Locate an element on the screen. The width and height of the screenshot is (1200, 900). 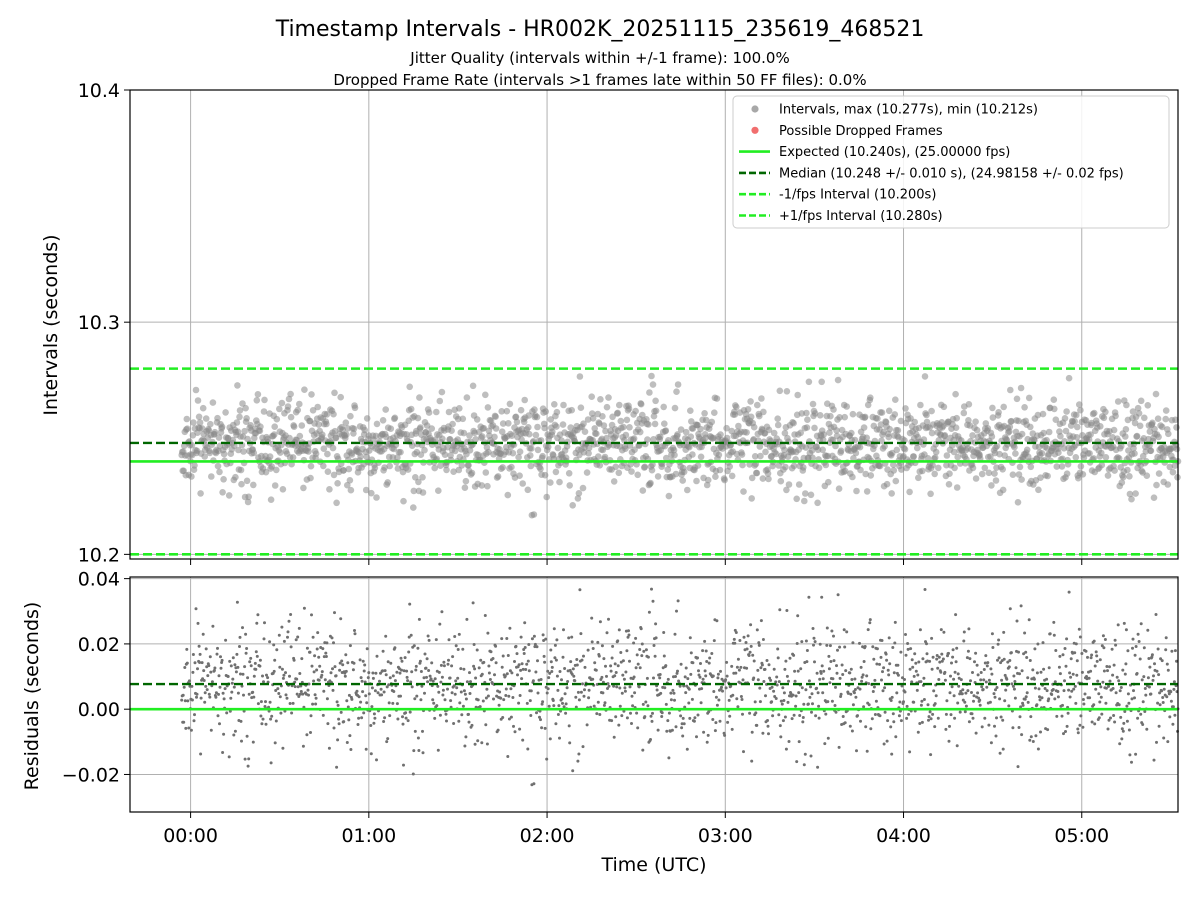
intervals-y-tick-label: 10.3 is located at coordinates (99, 323).